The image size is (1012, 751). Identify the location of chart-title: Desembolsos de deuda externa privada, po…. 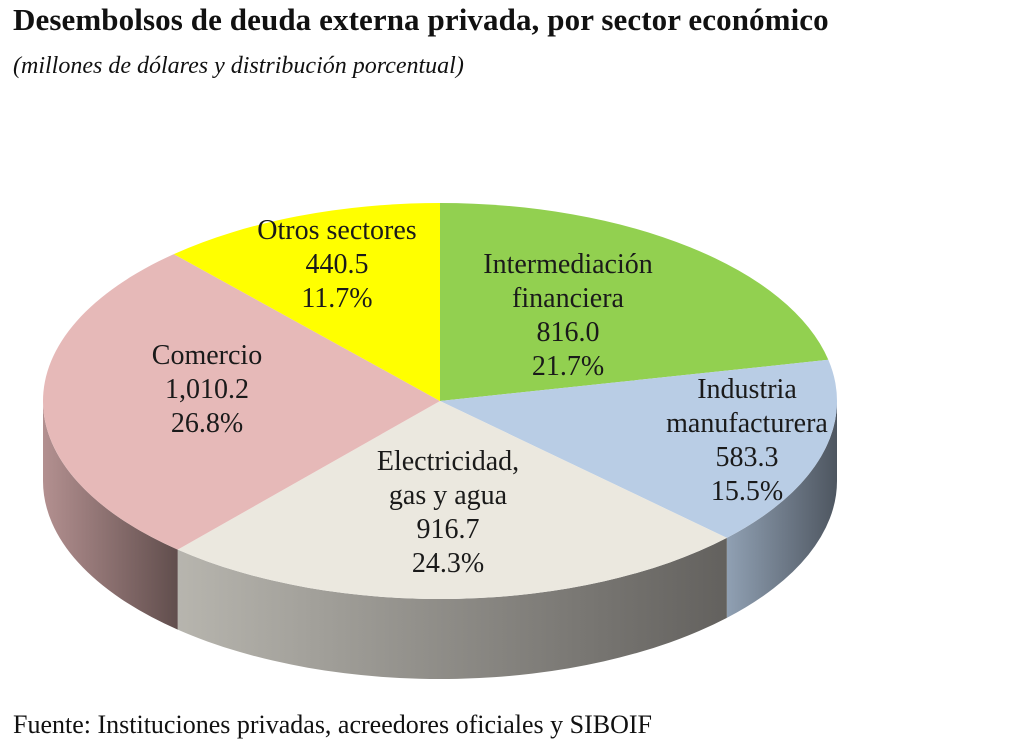
(421, 19).